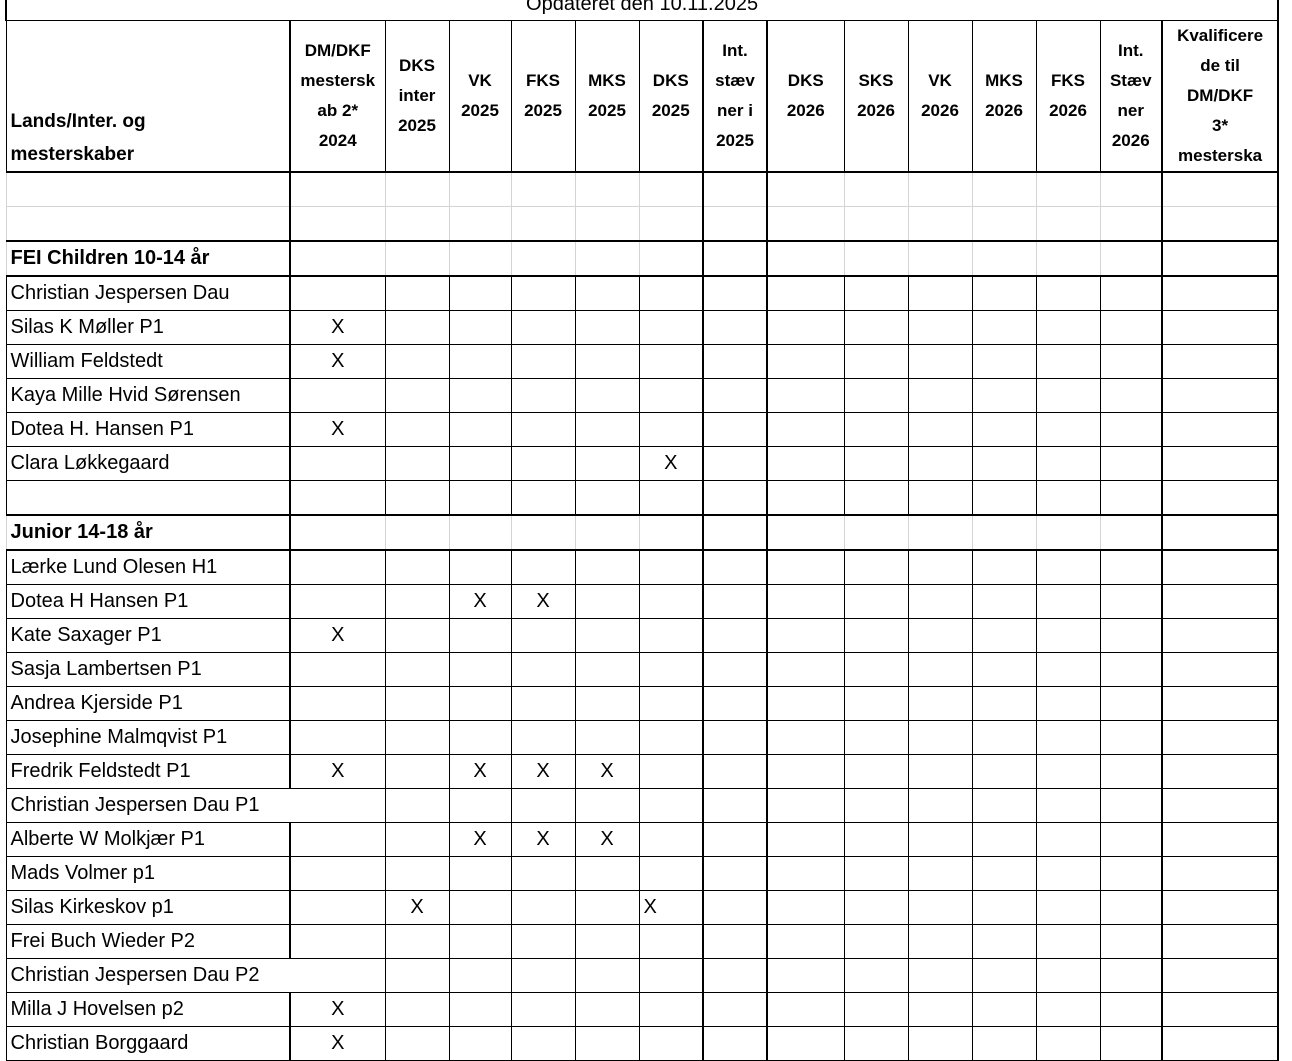 The image size is (1292, 1061). I want to click on header-cell-column: Int. stæv ner i 2025, so click(735, 96).